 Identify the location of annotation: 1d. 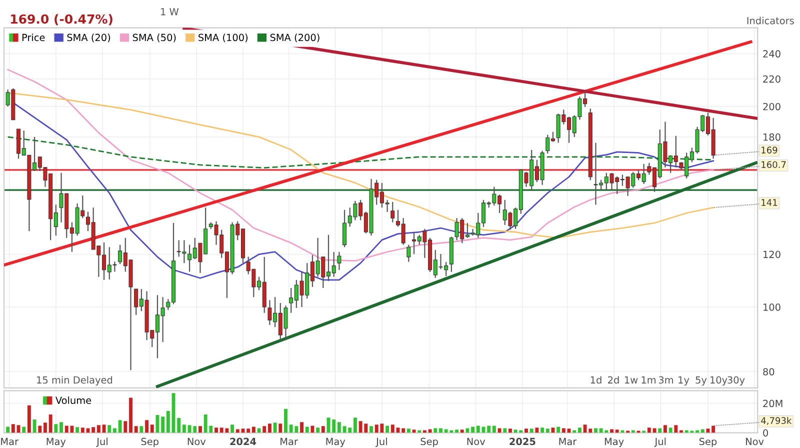
(596, 380).